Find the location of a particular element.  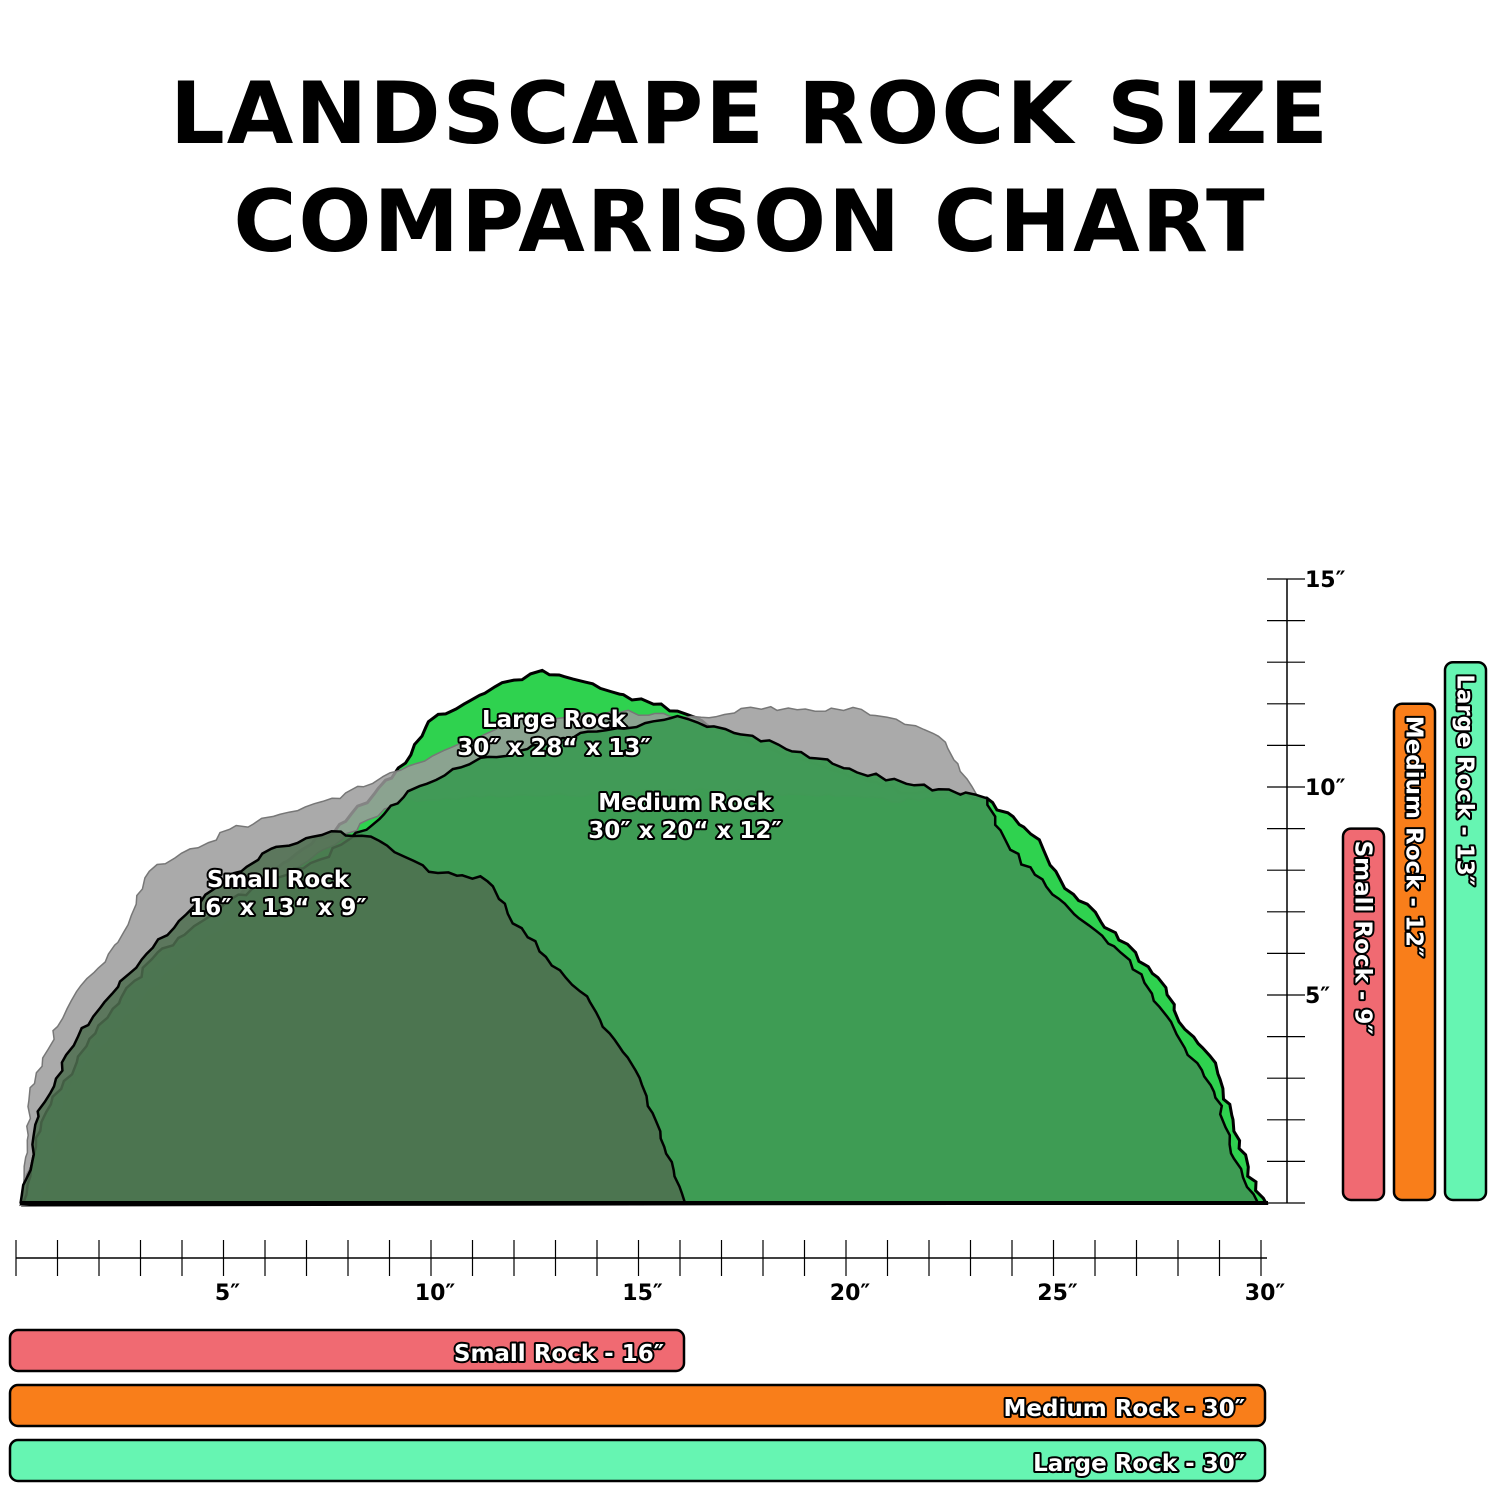

height-bar-2-label: Medium Rock - 12″ is located at coordinates (1414, 836).